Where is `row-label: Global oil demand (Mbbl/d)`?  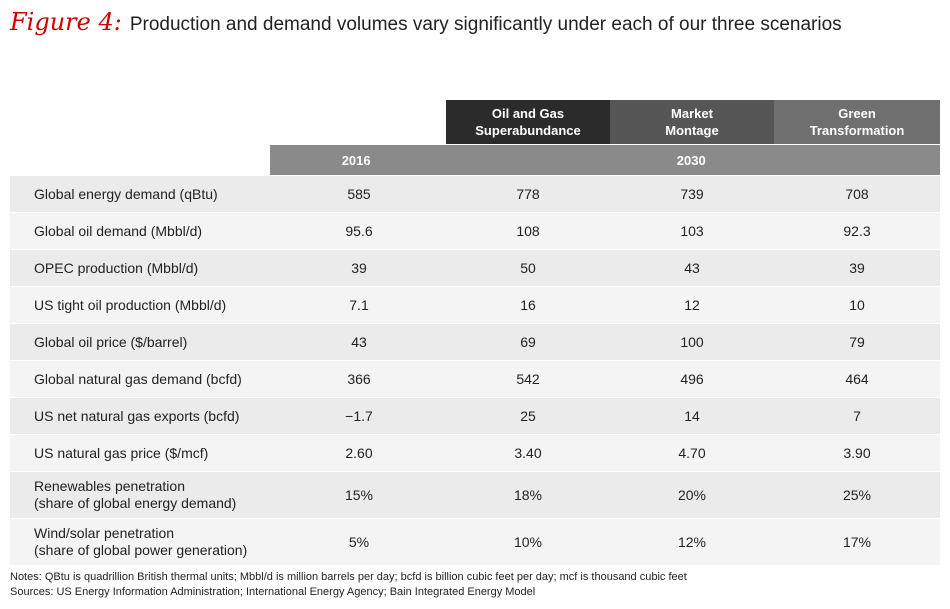
row-label: Global oil demand (Mbbl/d) is located at coordinates (141, 231).